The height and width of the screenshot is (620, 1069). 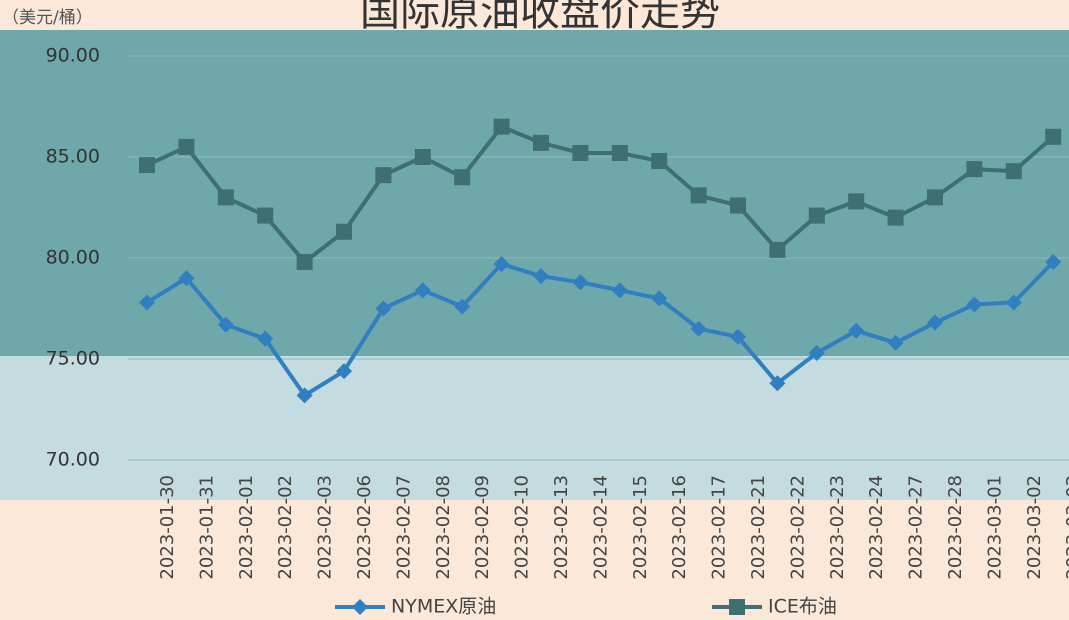 What do you see at coordinates (640, 527) in the screenshot?
I see `x-tick-label: 2023-02-15` at bounding box center [640, 527].